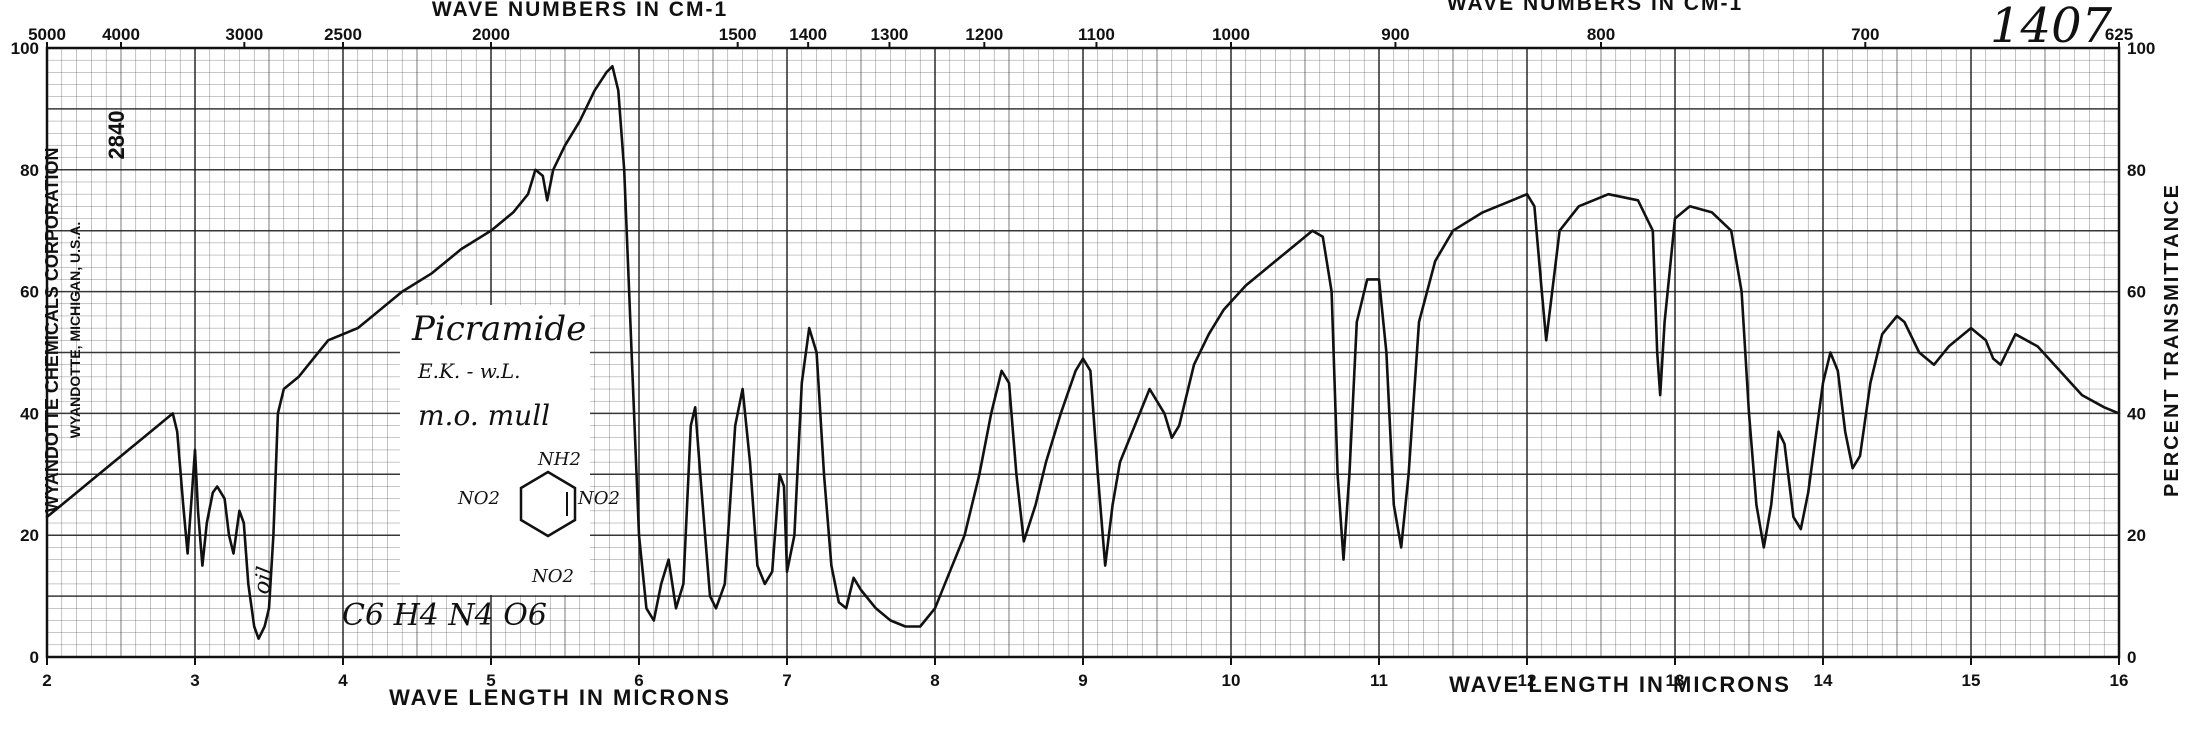 Image resolution: width=2198 pixels, height=749 pixels. Describe the element at coordinates (2172, 340) in the screenshot. I see `y-axis-title: PERCENT TRANSMITTANCE` at that location.